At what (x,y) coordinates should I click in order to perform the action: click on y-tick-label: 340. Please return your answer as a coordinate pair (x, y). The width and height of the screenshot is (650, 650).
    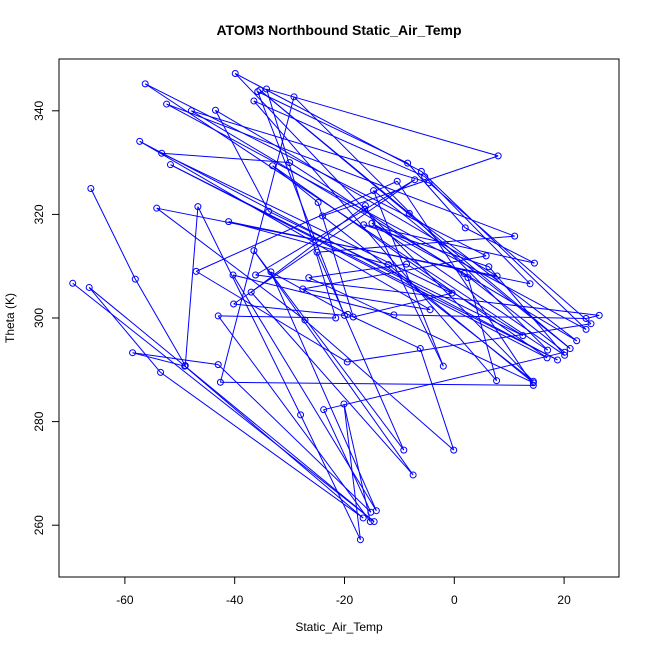
    Looking at the image, I should click on (39, 110).